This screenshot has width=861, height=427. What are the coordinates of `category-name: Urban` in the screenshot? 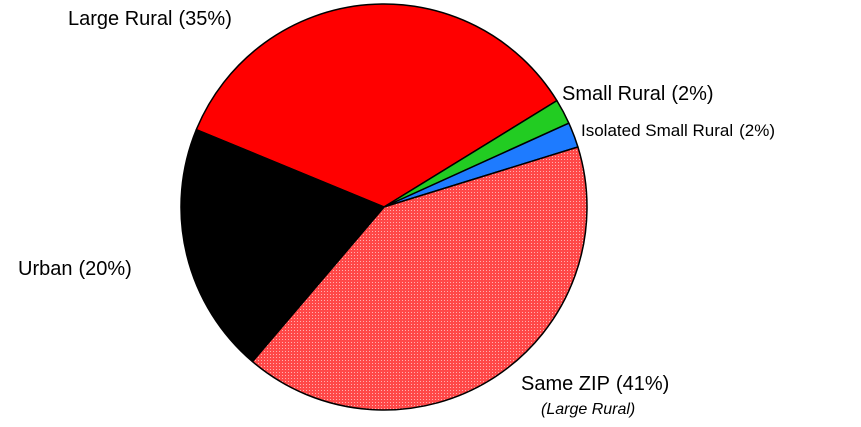 It's located at (45, 269).